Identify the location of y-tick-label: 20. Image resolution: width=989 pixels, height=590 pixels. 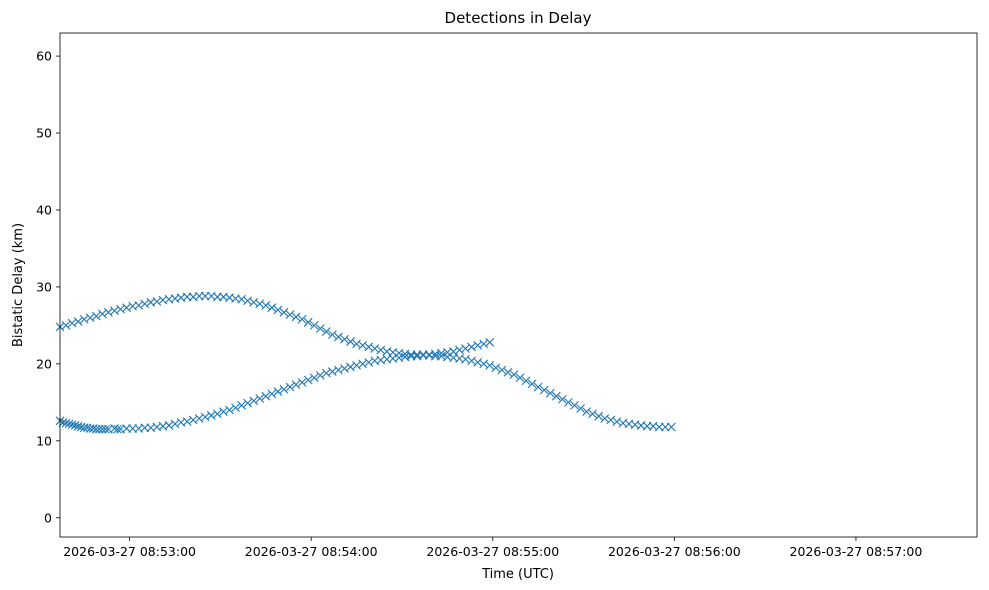
(44, 363).